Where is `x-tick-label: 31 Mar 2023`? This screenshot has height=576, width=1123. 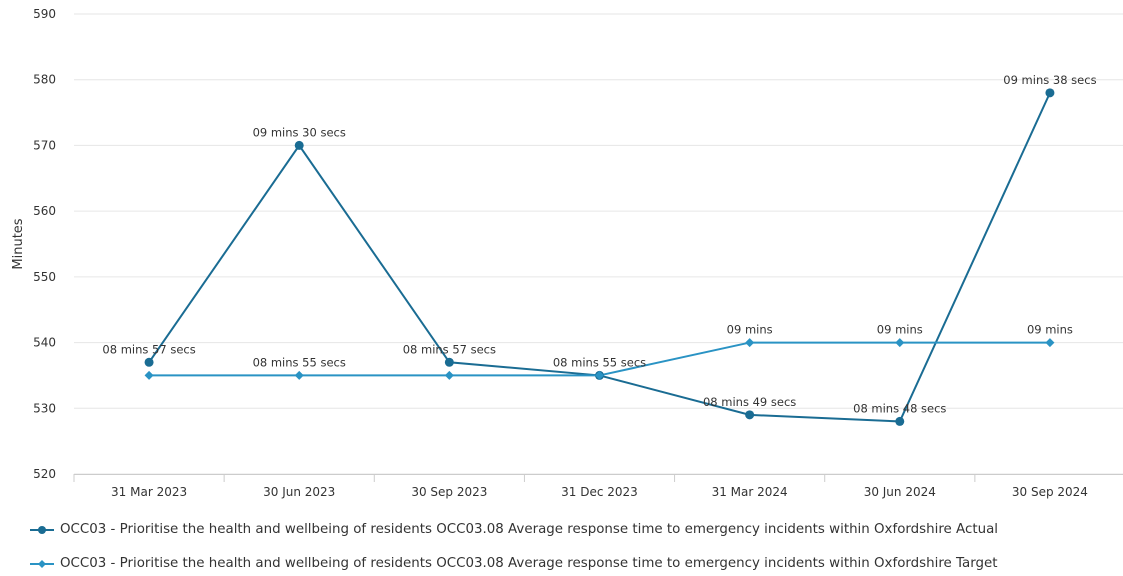
x-tick-label: 31 Mar 2023 is located at coordinates (149, 492).